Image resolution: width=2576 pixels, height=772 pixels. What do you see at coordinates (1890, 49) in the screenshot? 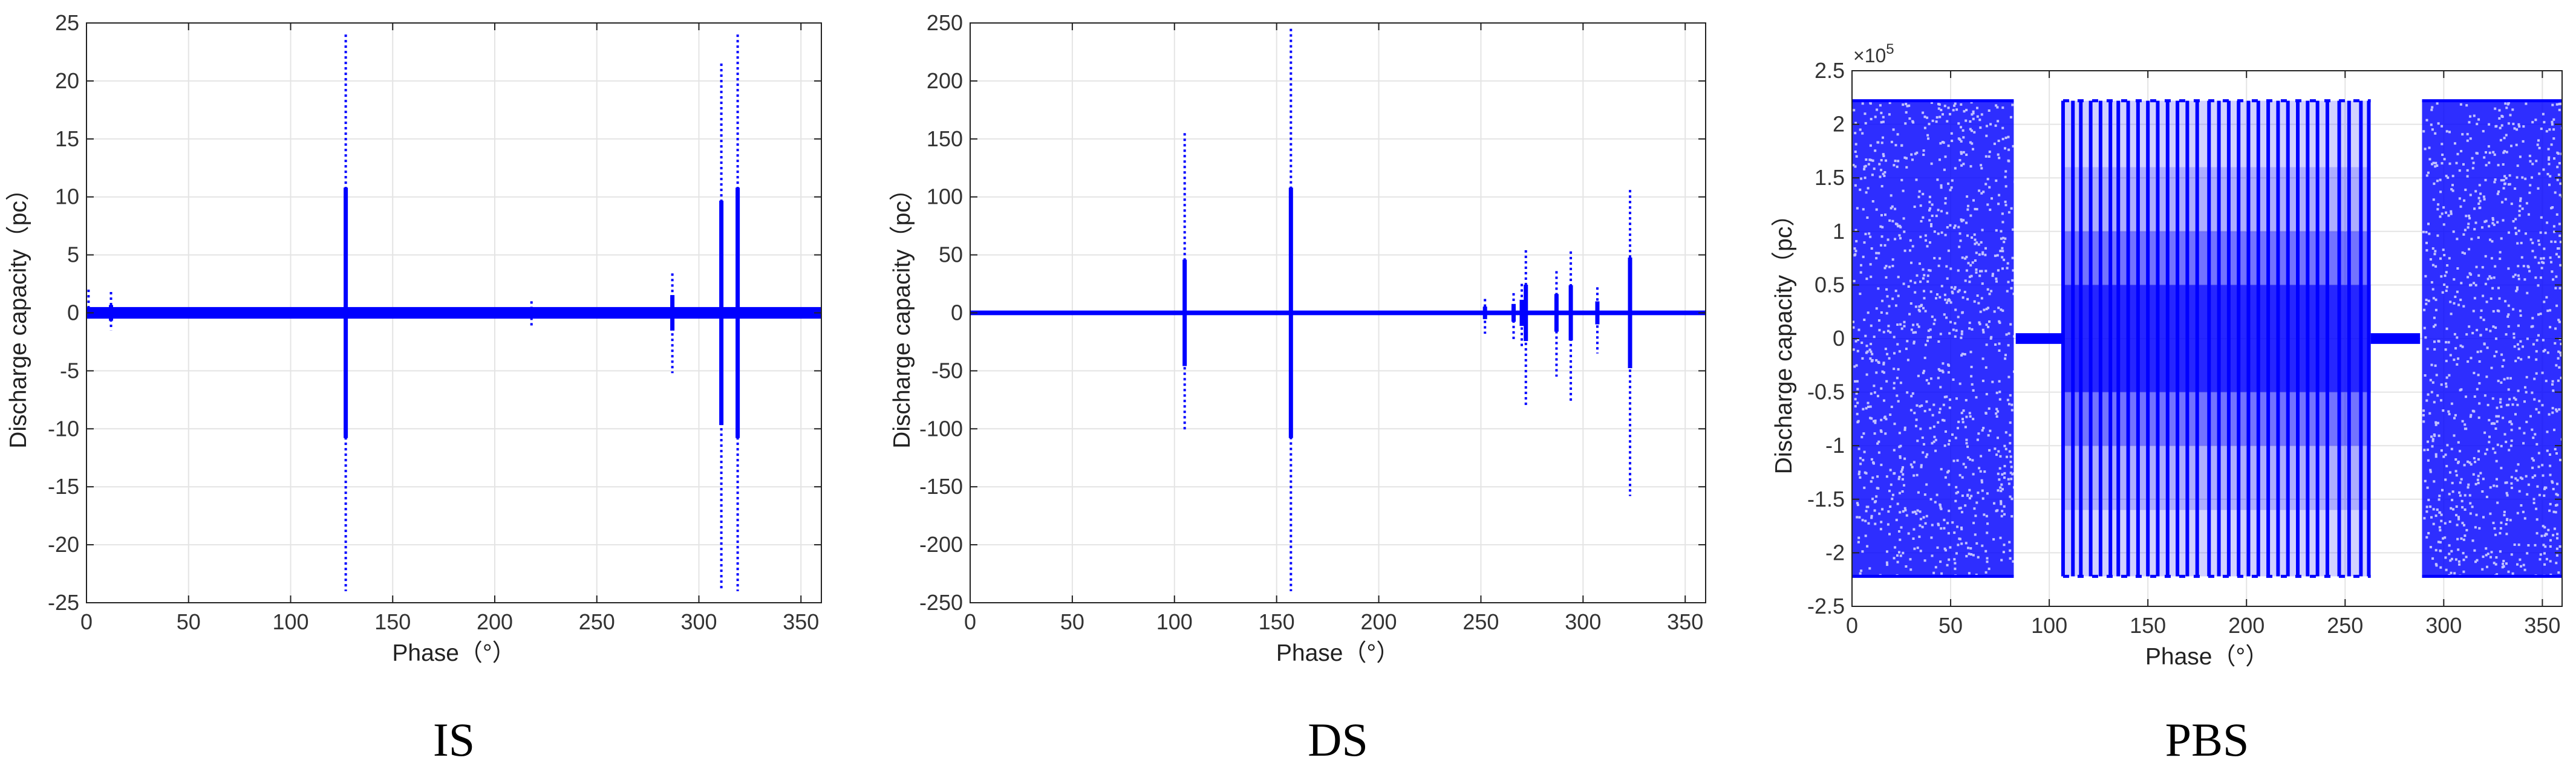
I see `y-exponent-power: 5` at bounding box center [1890, 49].